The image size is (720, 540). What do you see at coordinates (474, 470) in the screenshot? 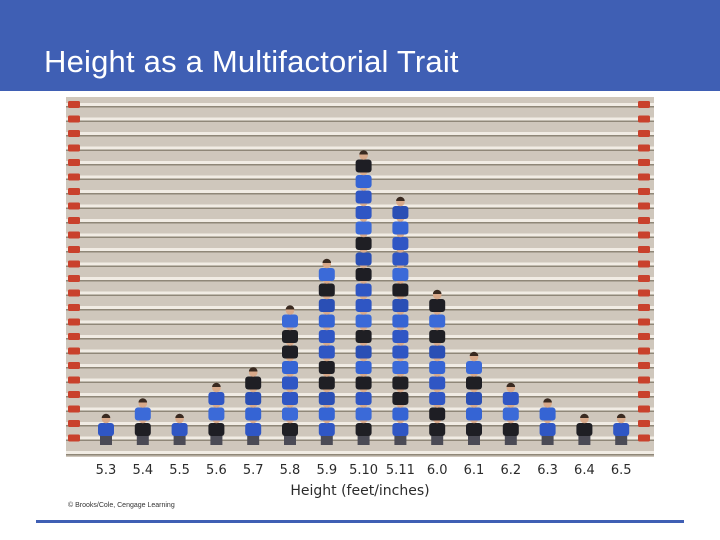
I see `tick-label: 6.1` at bounding box center [474, 470].